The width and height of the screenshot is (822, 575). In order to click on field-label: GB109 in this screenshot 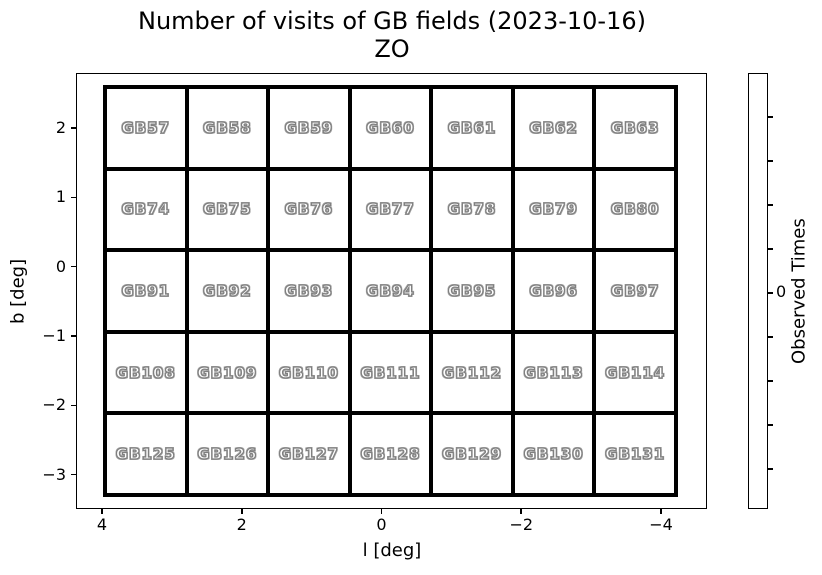, I will do `click(227, 372)`.